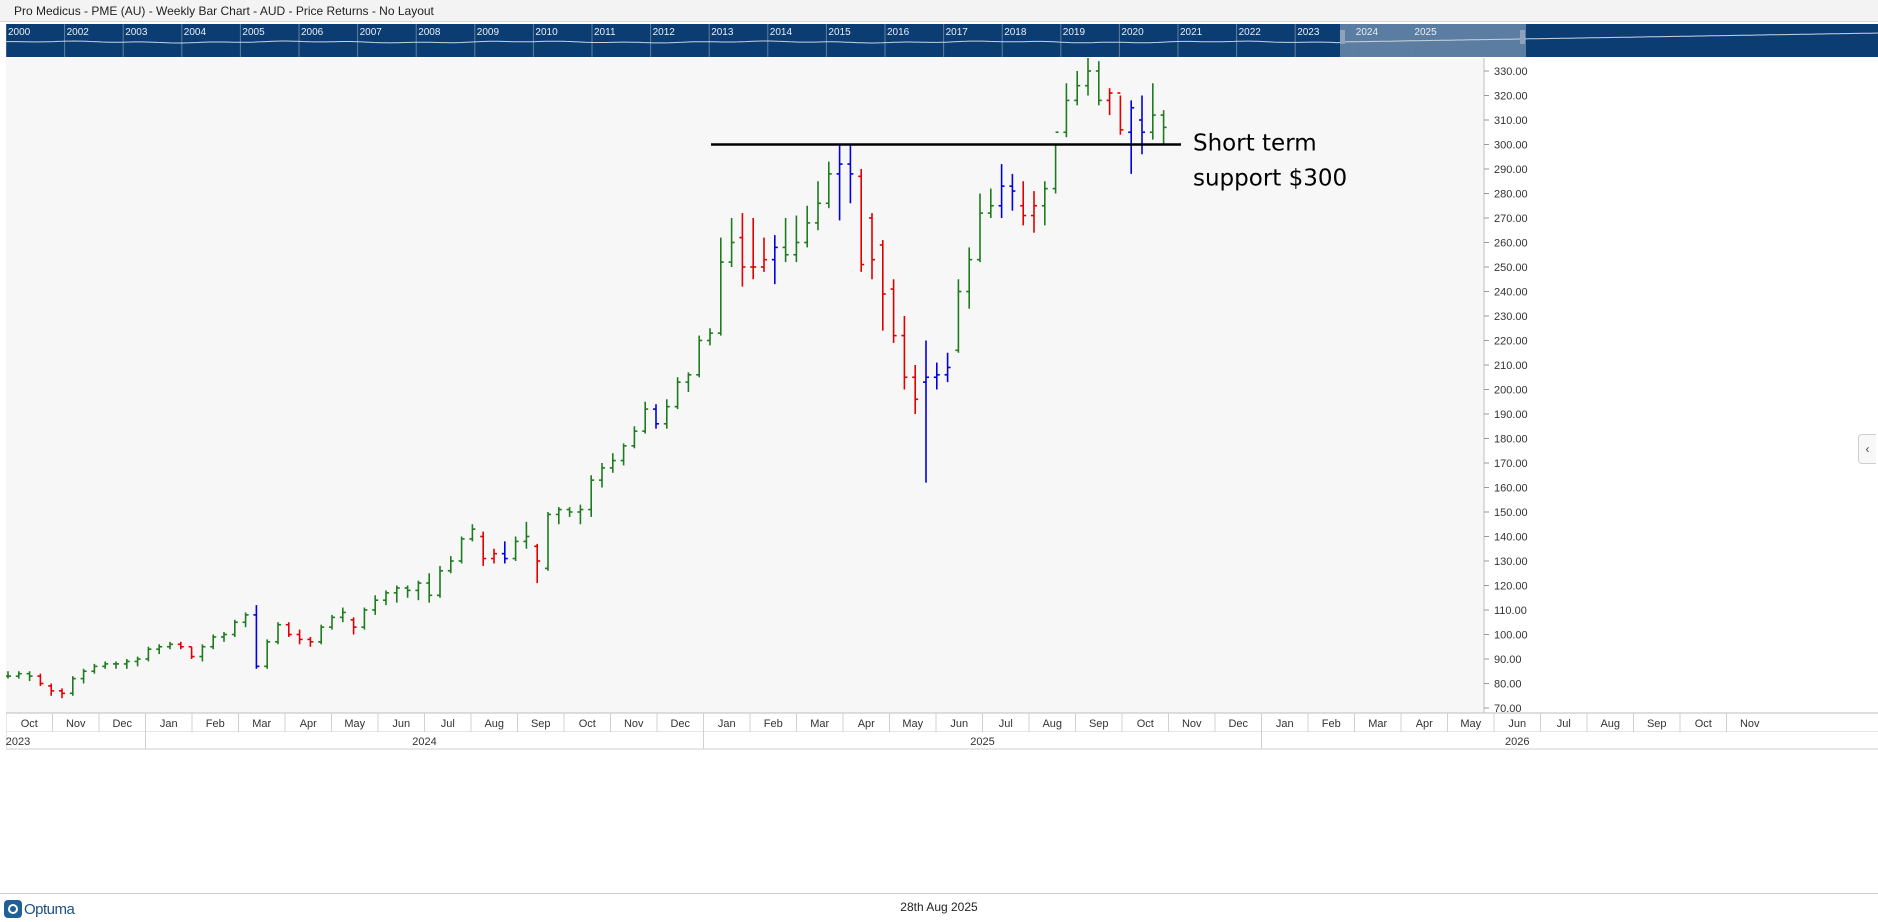 The image size is (1878, 922). I want to click on y-tick-label: 140.00, so click(1511, 538).